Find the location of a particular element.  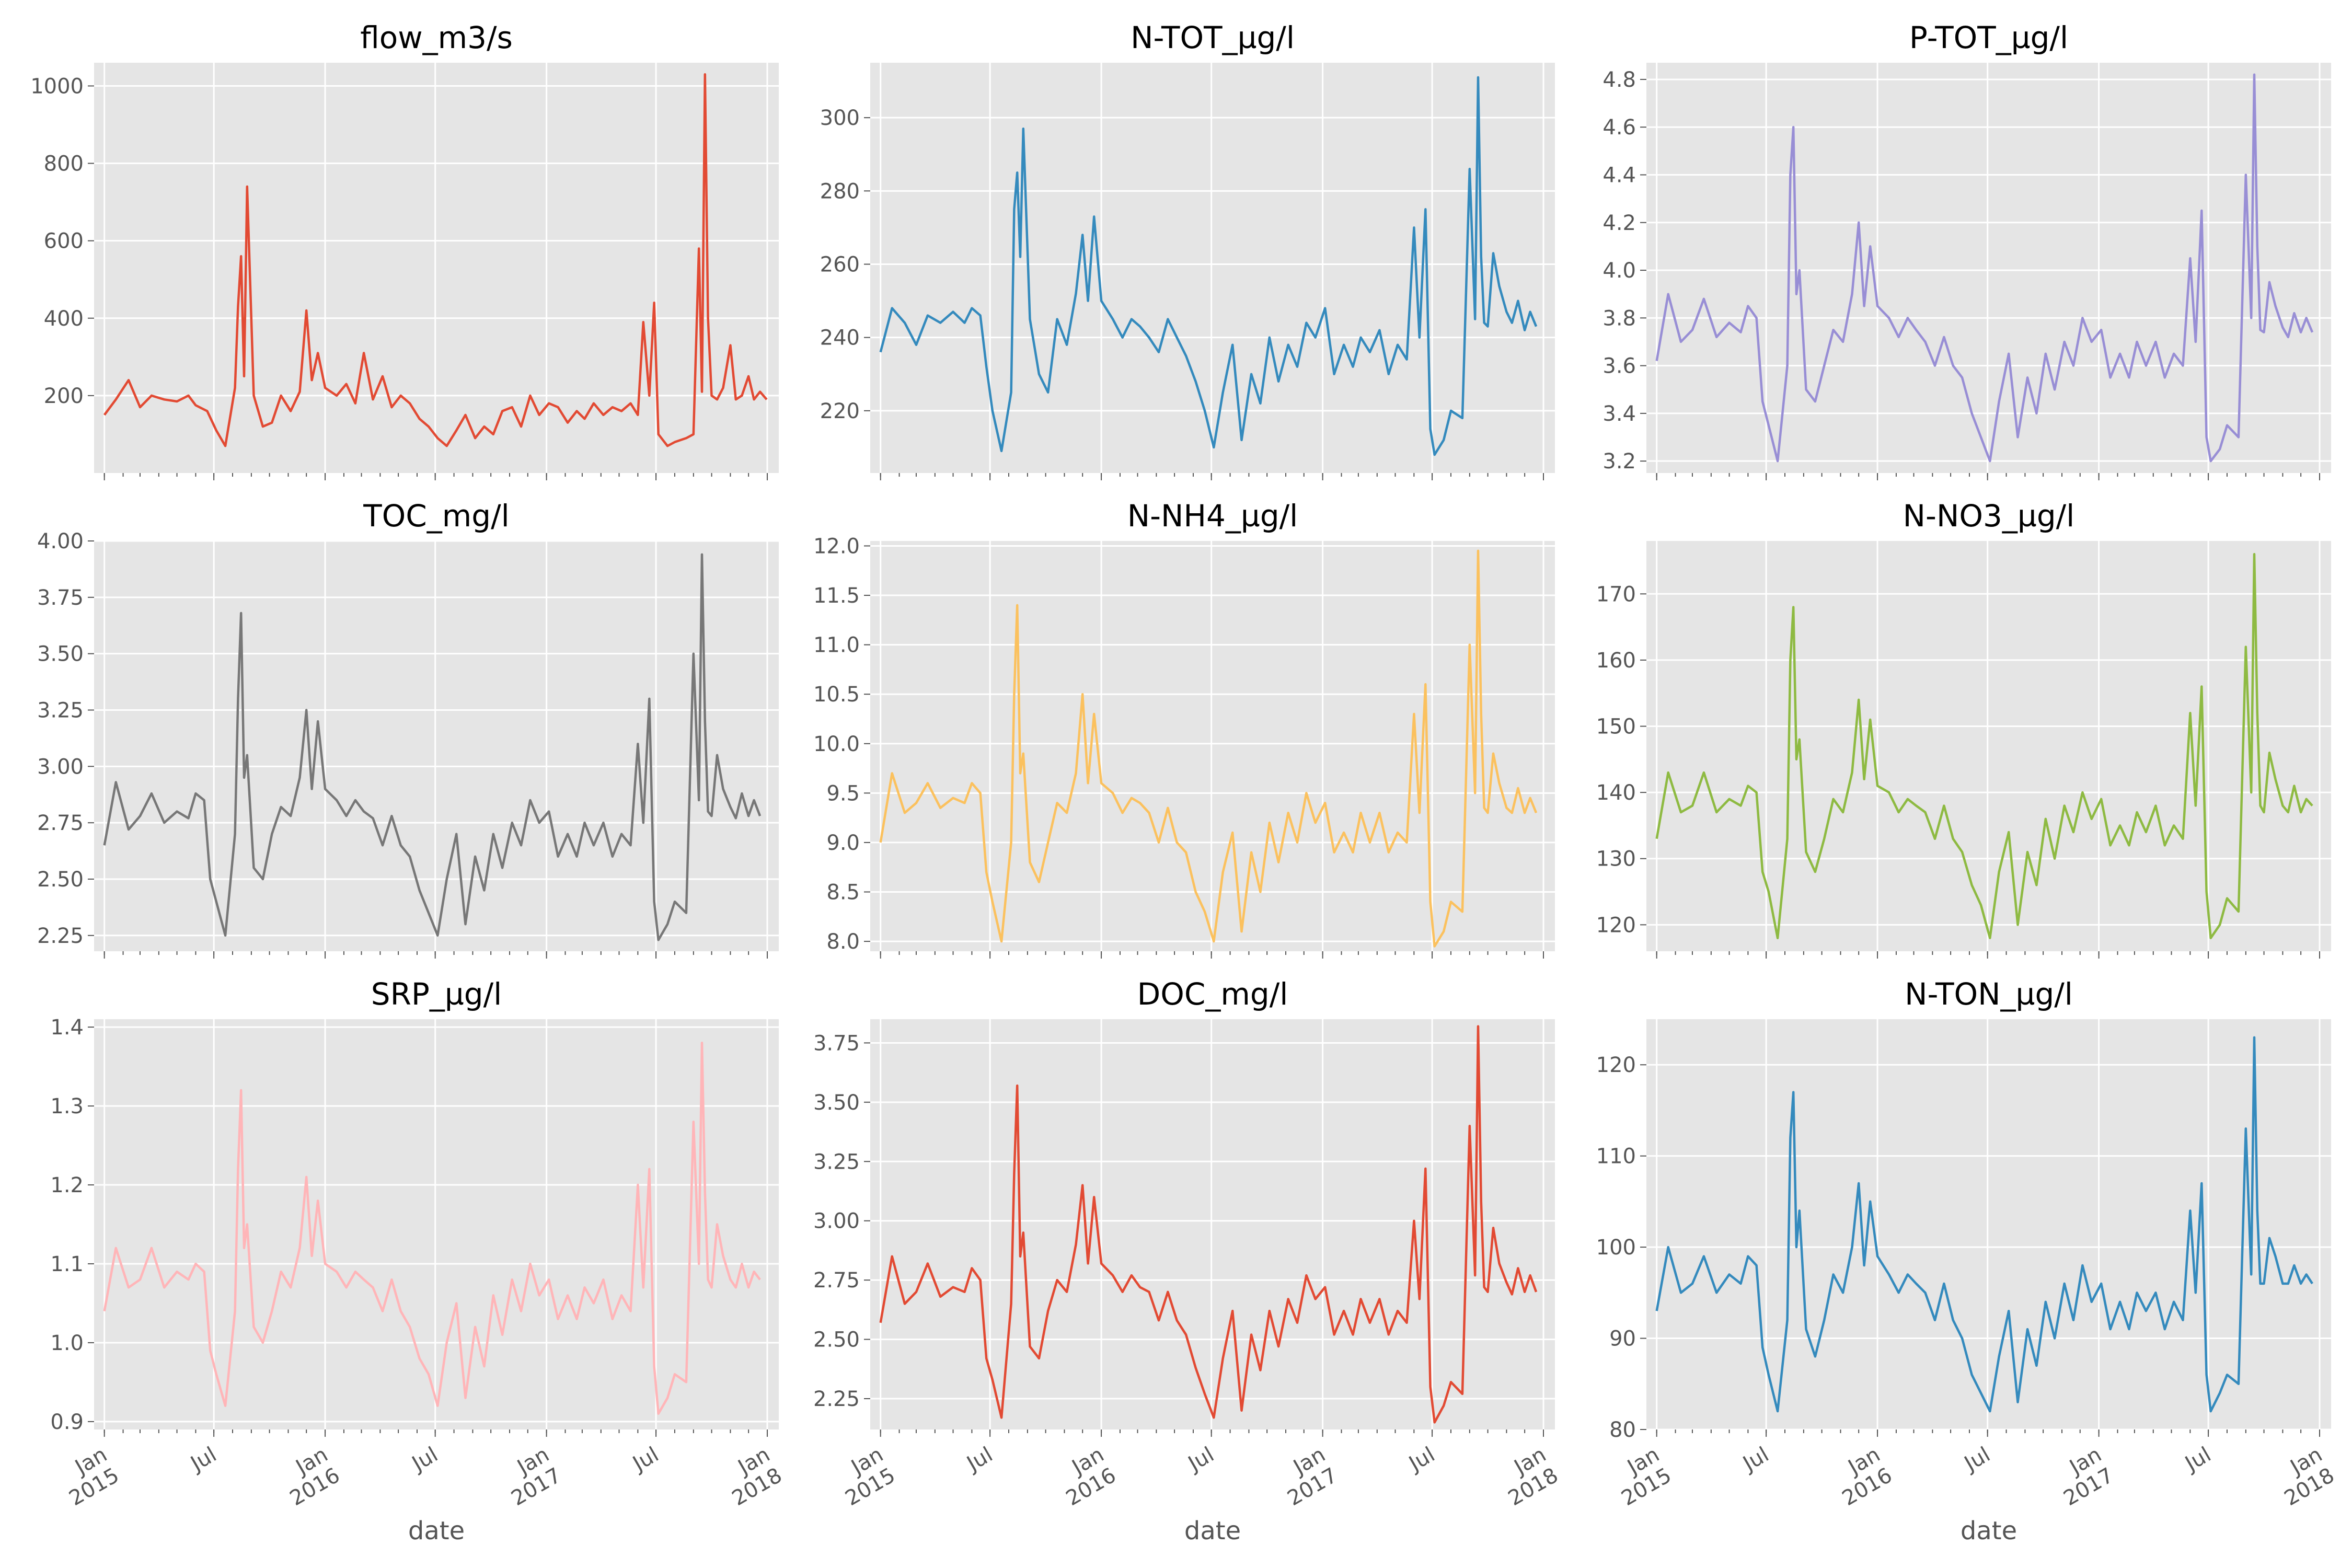

y-tick-label: 9.0 is located at coordinates (843, 843).